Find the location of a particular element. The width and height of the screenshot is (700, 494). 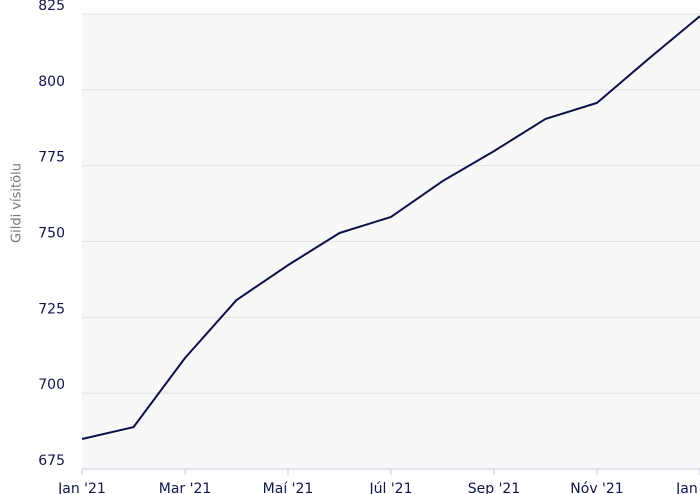

y-tick-label: 675 is located at coordinates (51, 461).